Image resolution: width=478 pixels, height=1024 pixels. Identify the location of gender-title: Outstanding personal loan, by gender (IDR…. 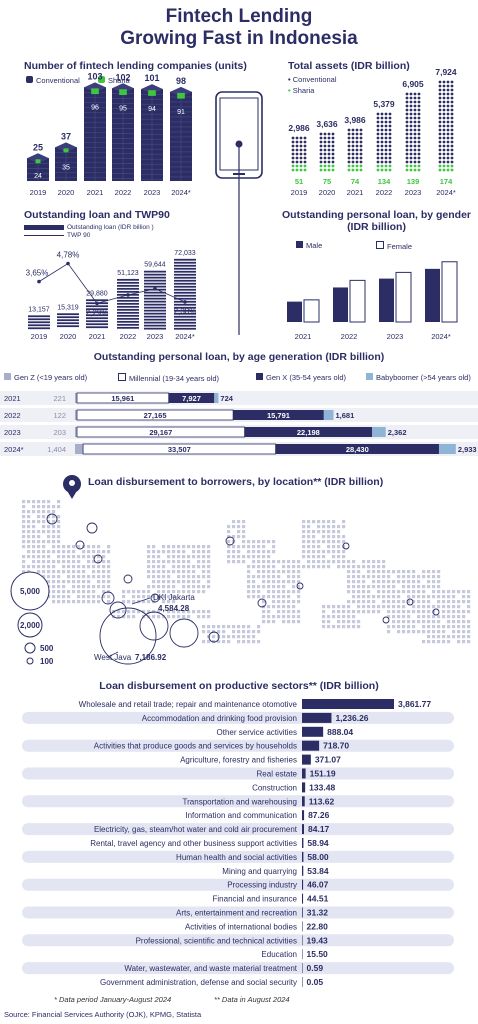
(377, 221).